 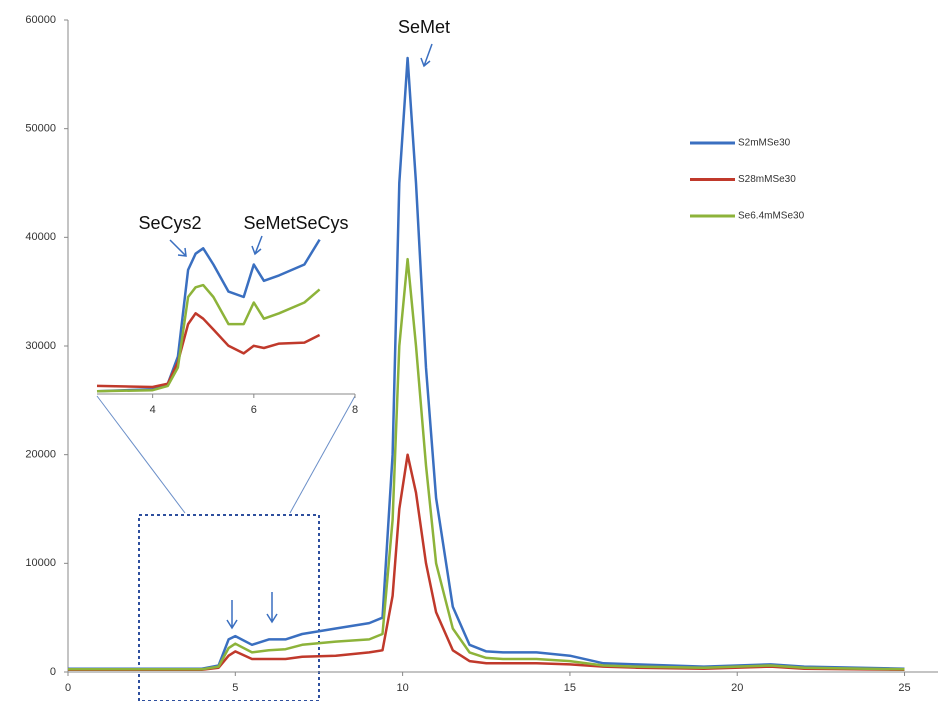 What do you see at coordinates (40, 346) in the screenshot?
I see `y-tick-label: 30000` at bounding box center [40, 346].